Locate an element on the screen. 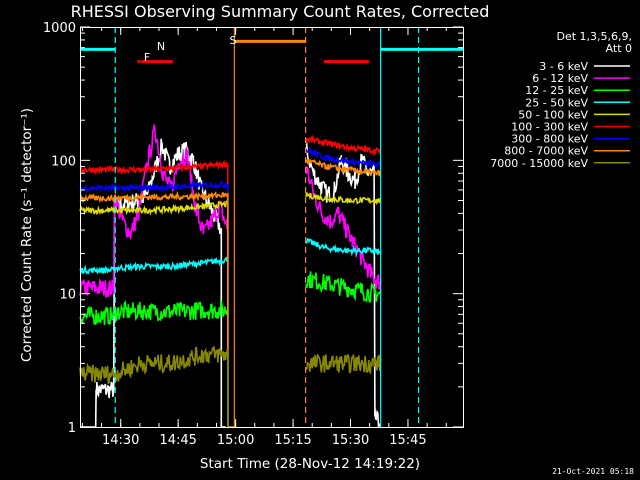 This screenshot has width=640, height=480. legend-label-5: 50 - 100 keV is located at coordinates (553, 114).